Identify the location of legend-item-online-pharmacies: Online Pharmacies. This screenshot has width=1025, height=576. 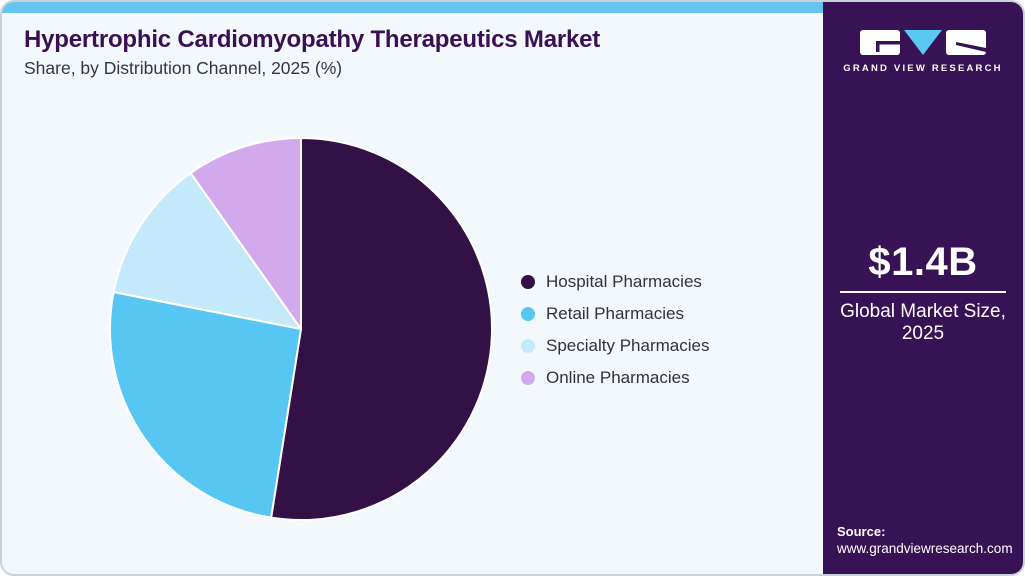
(615, 378).